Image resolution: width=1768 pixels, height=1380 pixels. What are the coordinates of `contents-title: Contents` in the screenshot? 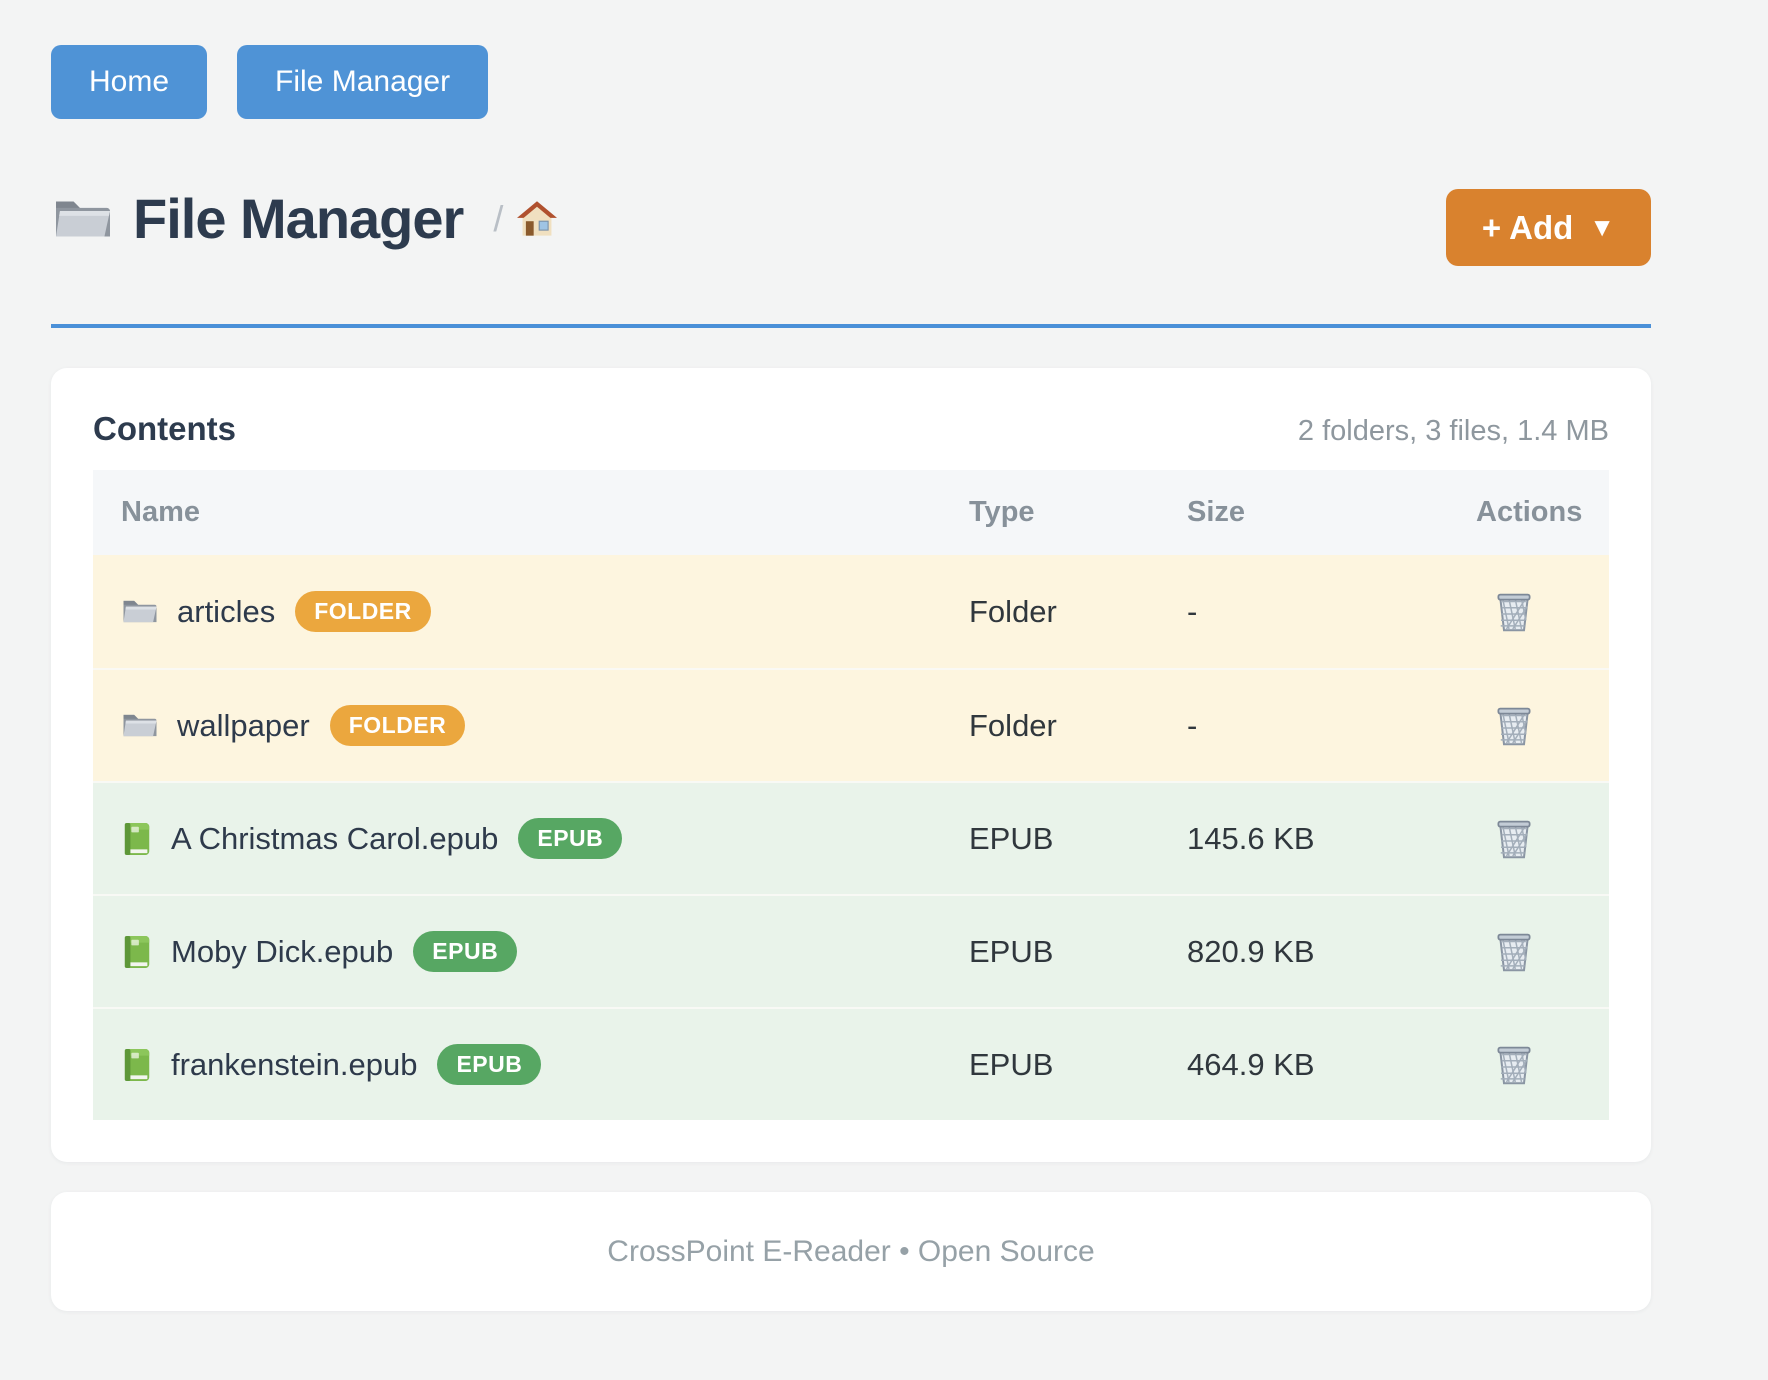 It's located at (164, 428).